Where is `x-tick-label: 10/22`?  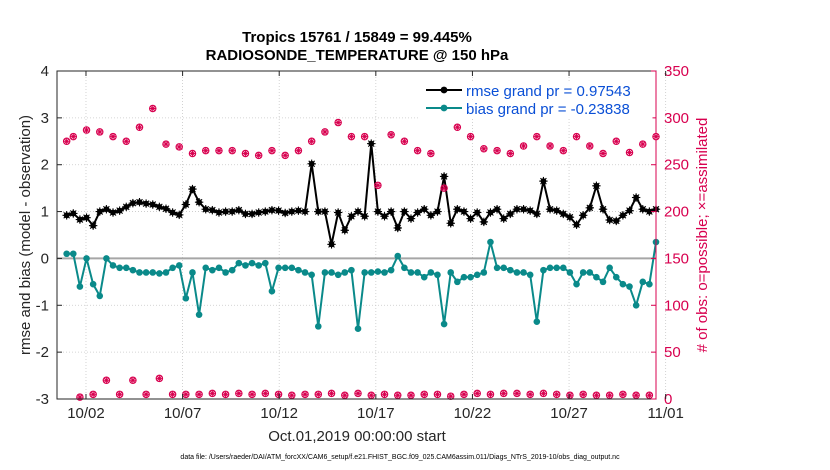
x-tick-label: 10/22 is located at coordinates (473, 413).